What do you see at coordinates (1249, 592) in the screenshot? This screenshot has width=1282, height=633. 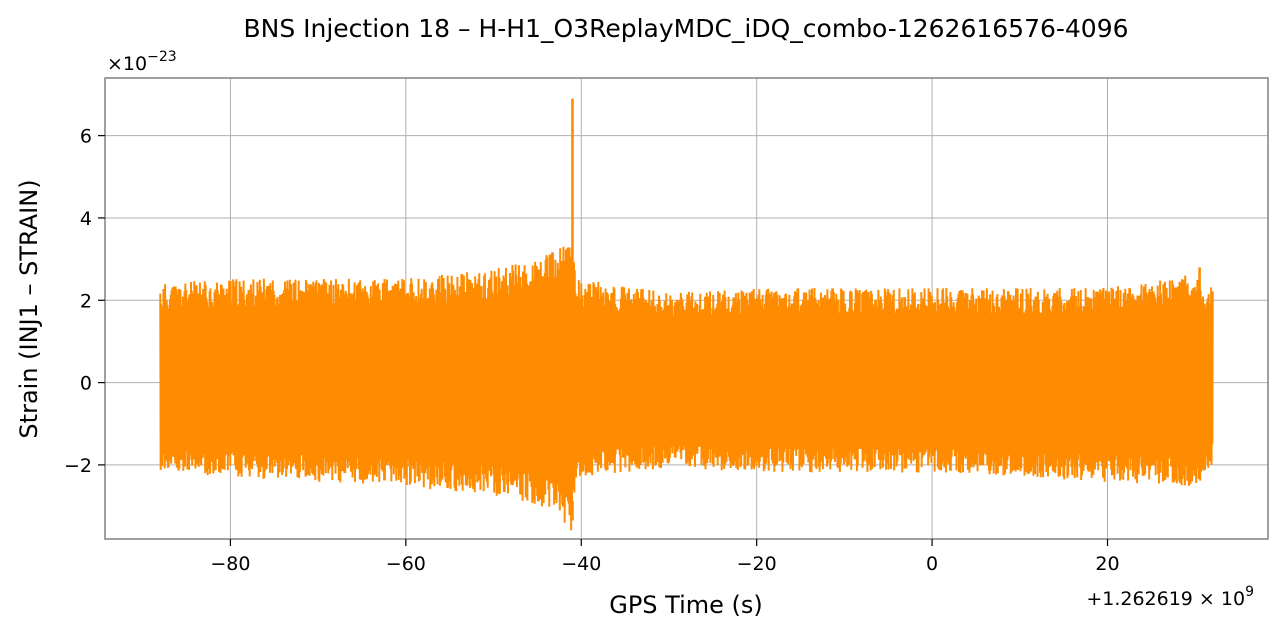 I see `x-offset-exponent: 9` at bounding box center [1249, 592].